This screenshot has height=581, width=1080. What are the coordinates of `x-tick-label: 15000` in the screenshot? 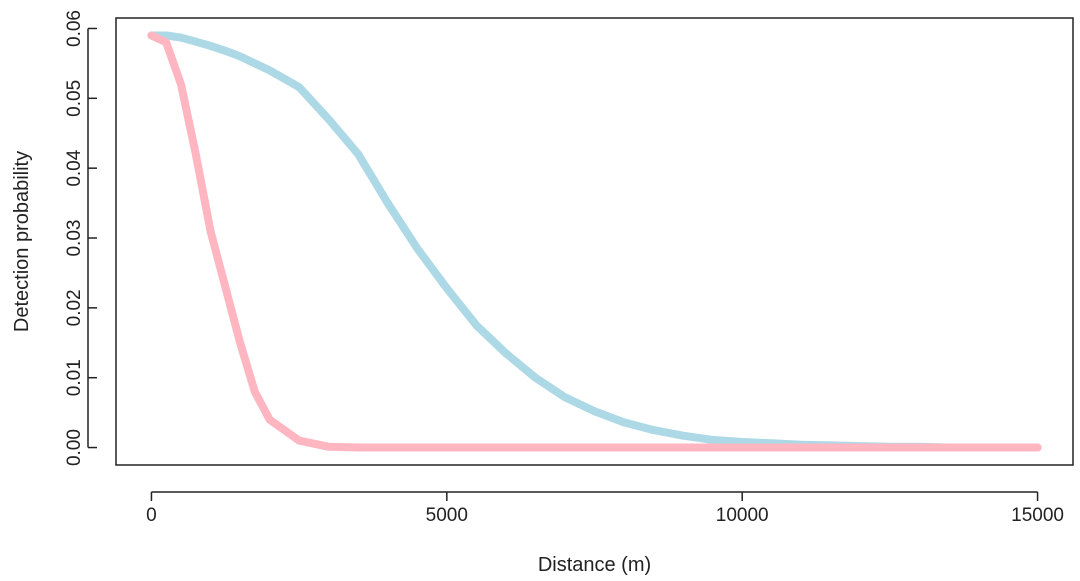 It's located at (1037, 515).